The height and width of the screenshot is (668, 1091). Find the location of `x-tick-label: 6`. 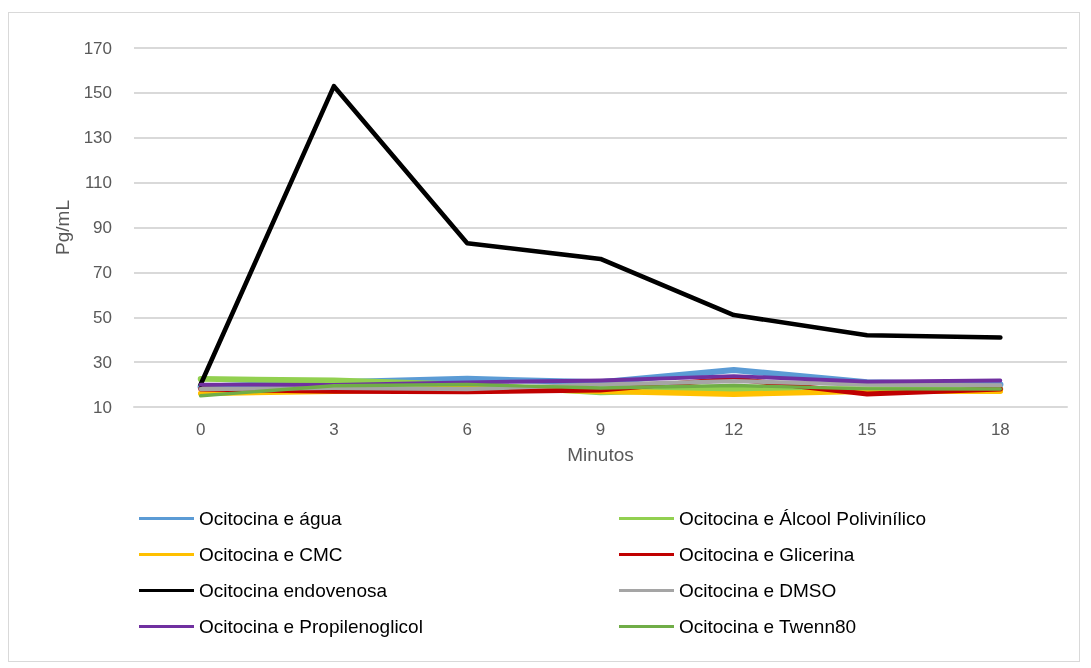

x-tick-label: 6 is located at coordinates (467, 429).